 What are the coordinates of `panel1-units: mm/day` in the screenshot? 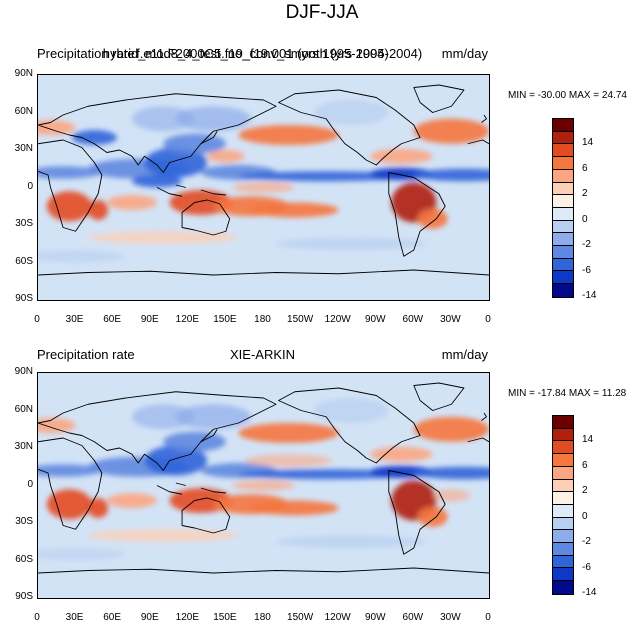 It's located at (464, 53).